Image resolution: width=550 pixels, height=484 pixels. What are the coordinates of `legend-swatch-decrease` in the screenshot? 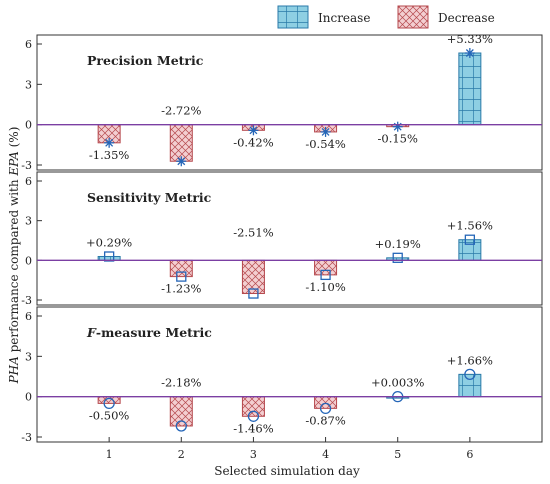 It's located at (413, 17).